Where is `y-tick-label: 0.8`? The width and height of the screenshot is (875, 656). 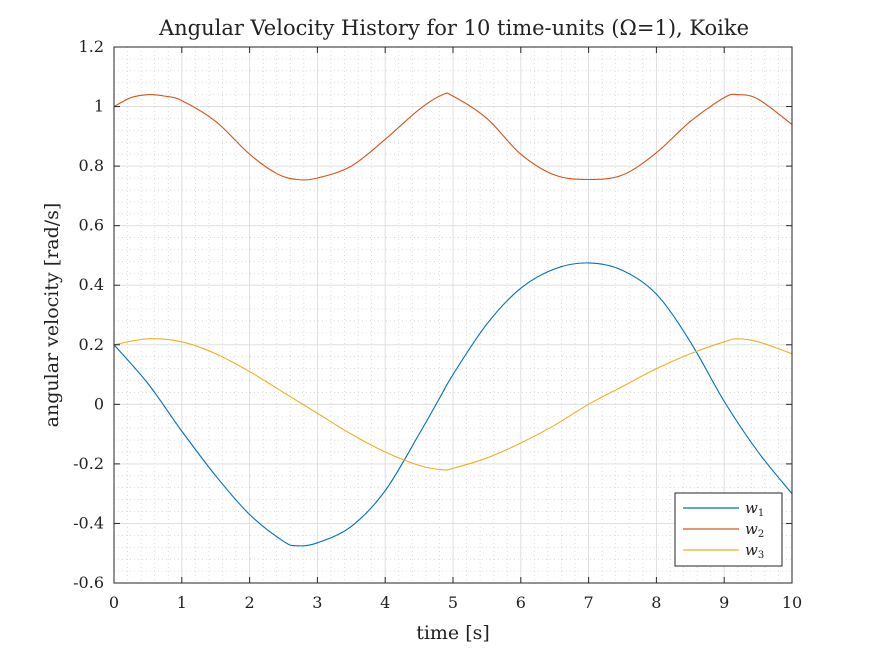 y-tick-label: 0.8 is located at coordinates (91, 165).